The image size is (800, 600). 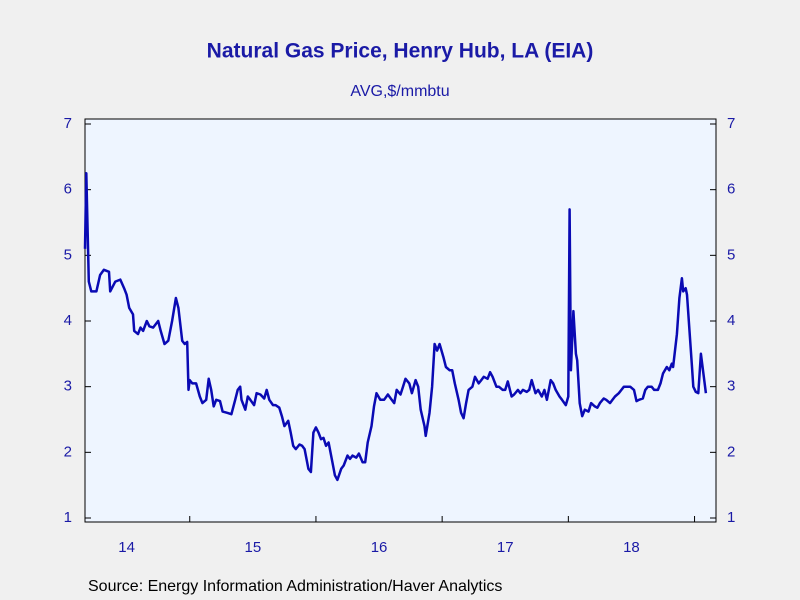 What do you see at coordinates (631, 547) in the screenshot?
I see `x-tick-label: 18` at bounding box center [631, 547].